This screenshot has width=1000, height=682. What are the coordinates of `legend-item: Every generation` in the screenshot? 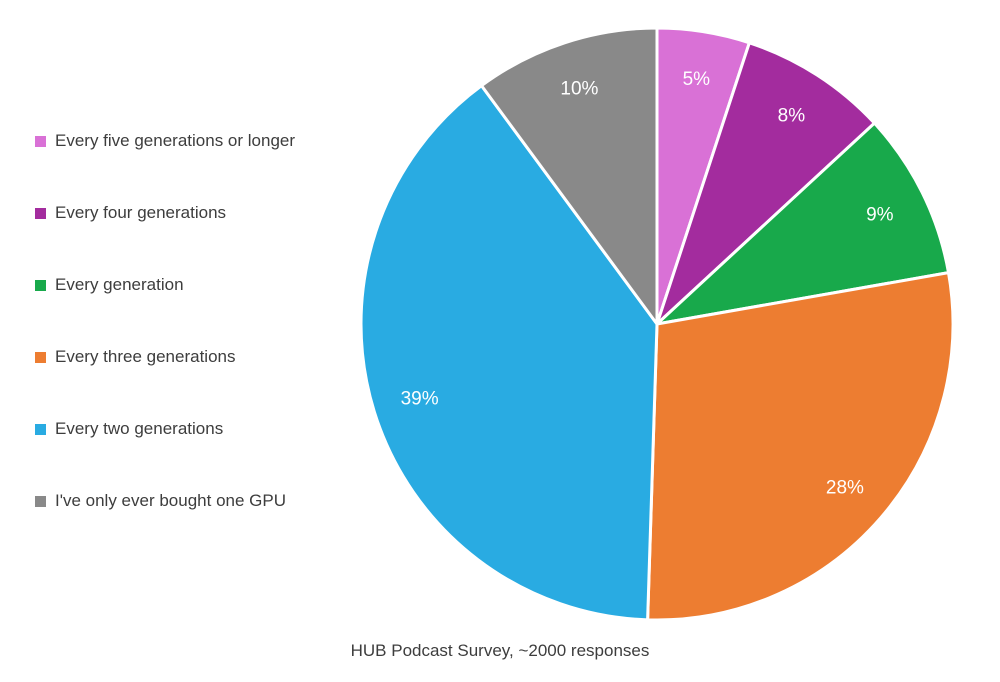 It's located at (165, 285).